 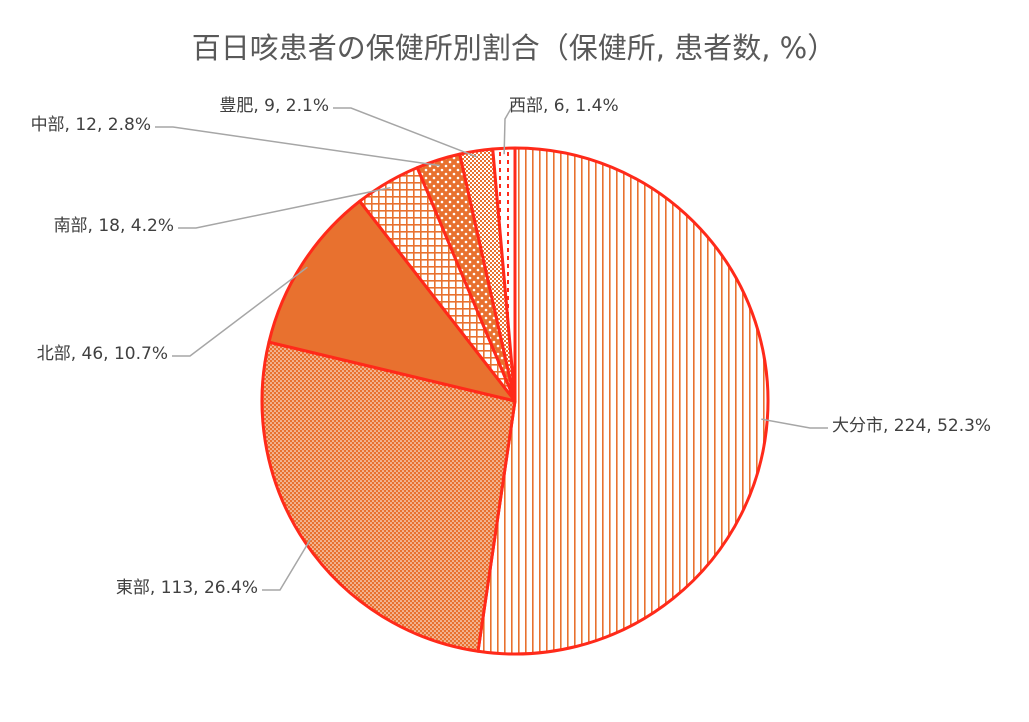 I want to click on data-label-4: 南部, 18, 4.2%, so click(x=114, y=226).